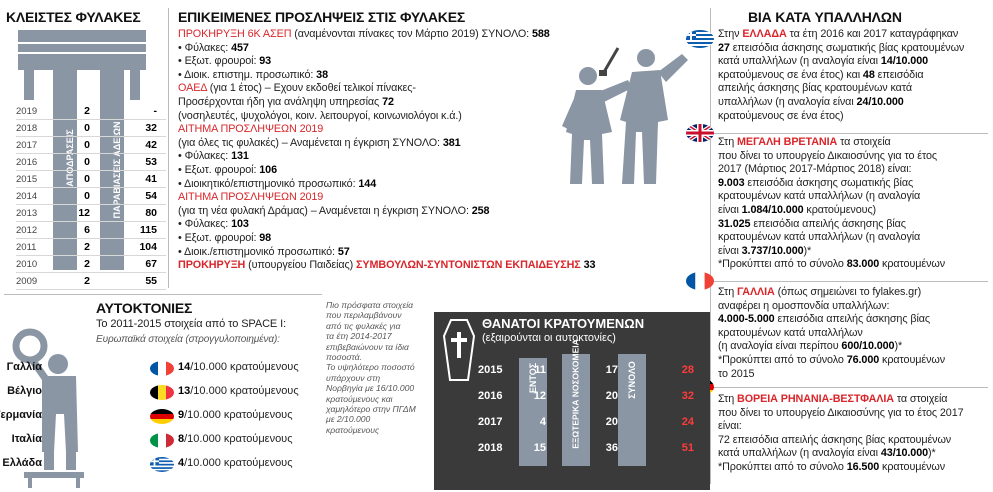 The height and width of the screenshot is (492, 993). What do you see at coordinates (363, 325) in the screenshot?
I see `side-note-line: από τις φυλακές για` at bounding box center [363, 325].